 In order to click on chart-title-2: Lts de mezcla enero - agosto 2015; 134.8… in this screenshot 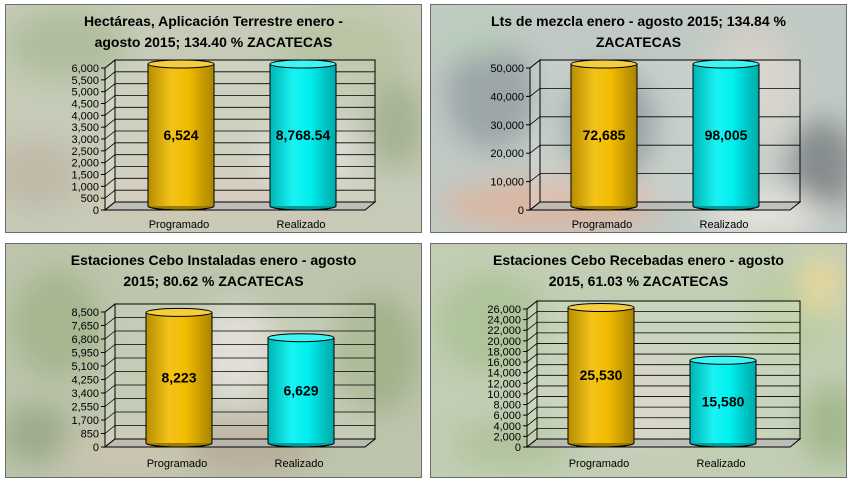, I will do `click(638, 31)`.